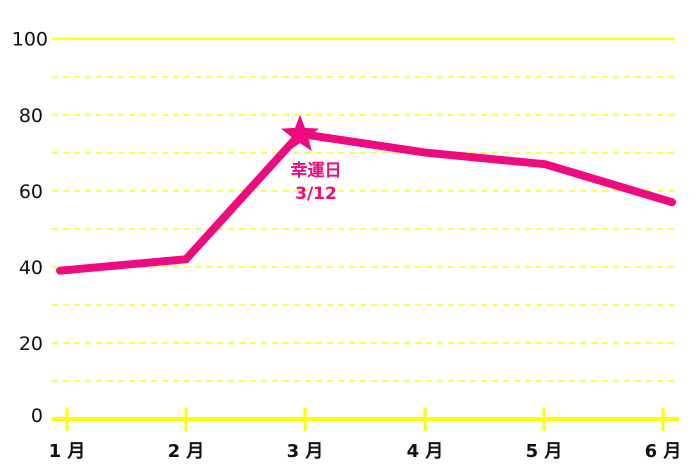  I want to click on y-tick-label: 80, so click(31, 116).